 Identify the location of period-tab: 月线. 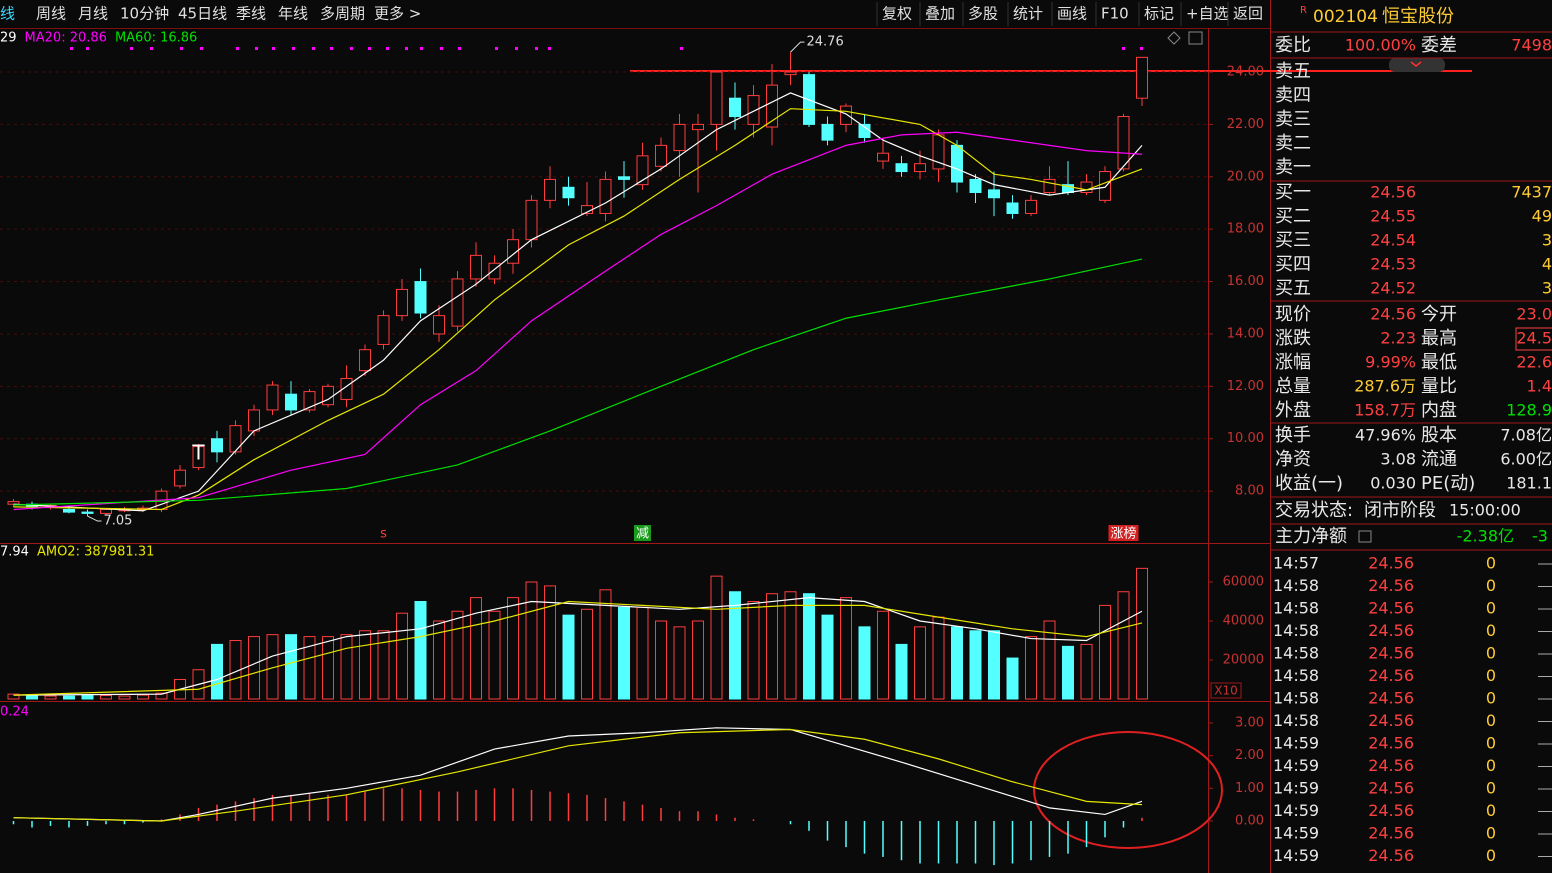
(93, 14).